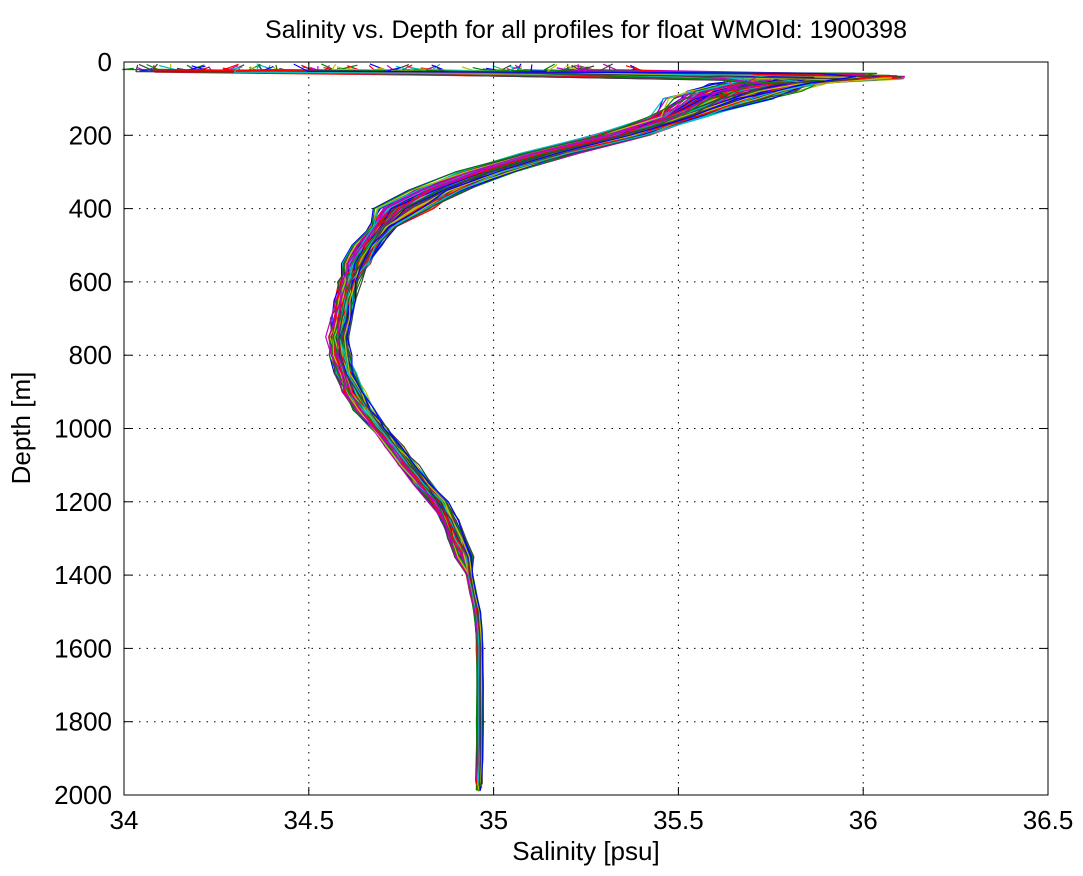 This screenshot has height=876, width=1083. I want to click on y-tick-label: 800, so click(90, 355).